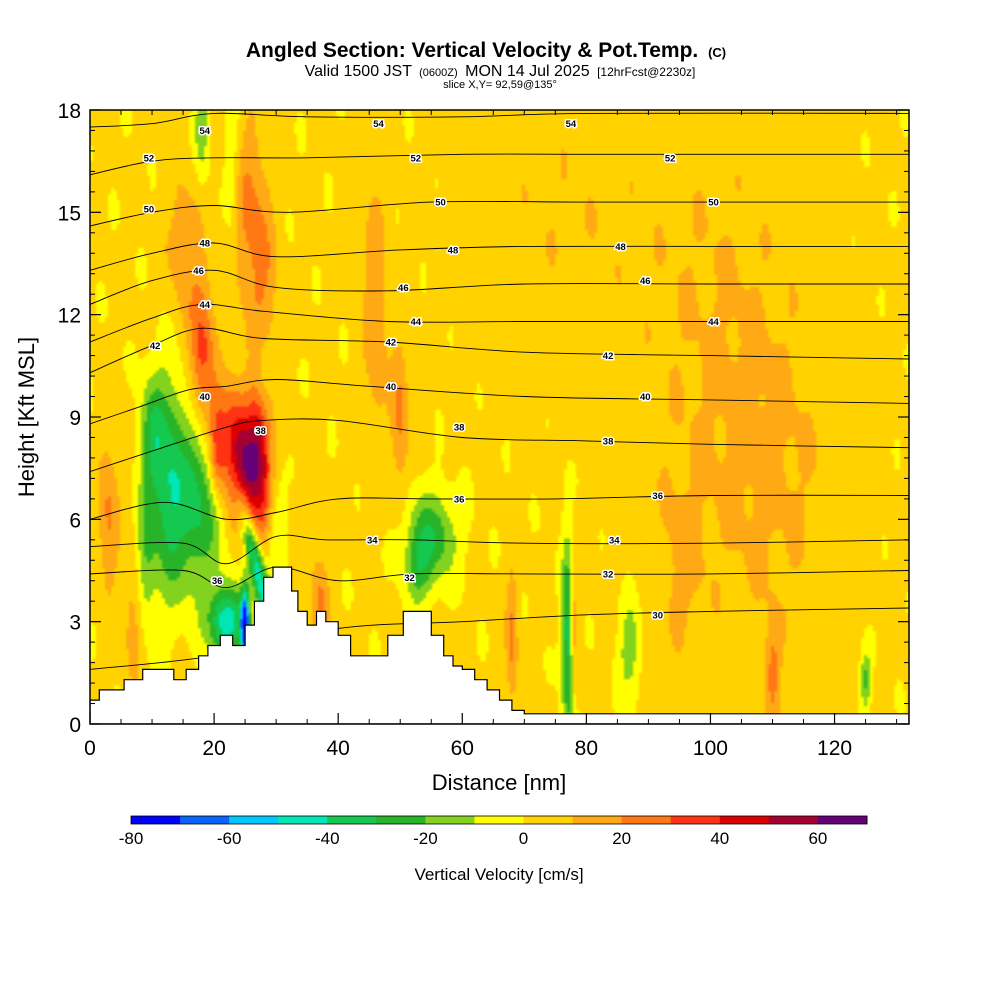 Image resolution: width=1000 pixels, height=1000 pixels. I want to click on isentrope-label: 30, so click(657, 615).